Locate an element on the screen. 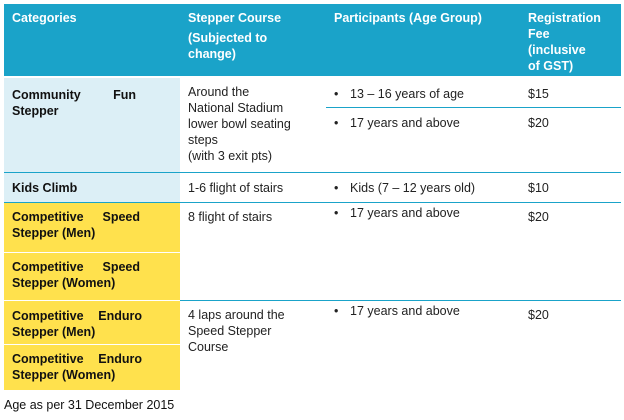  table-row: Competitive Enduro Stepper (Women) is located at coordinates (312, 367).